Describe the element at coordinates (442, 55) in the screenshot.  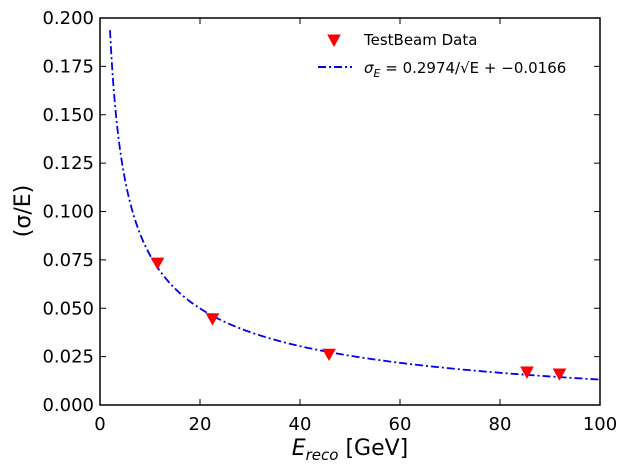
I see `legend: TestBeam Data σE = 0.2974/√E + −0.0166` at that location.